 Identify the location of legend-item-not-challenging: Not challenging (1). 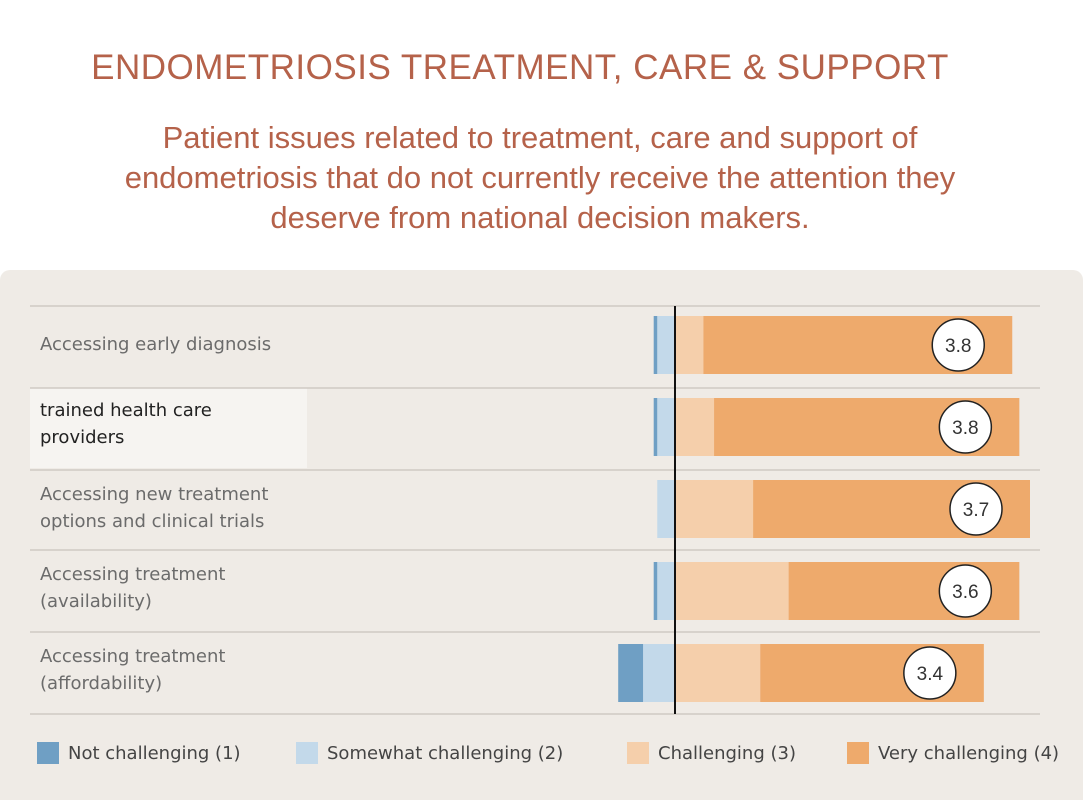
(139, 753).